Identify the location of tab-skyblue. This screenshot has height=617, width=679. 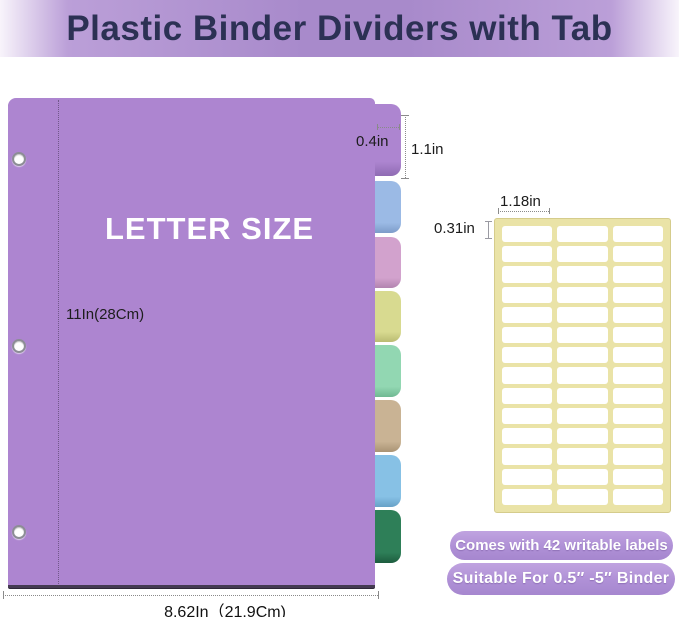
(385, 481).